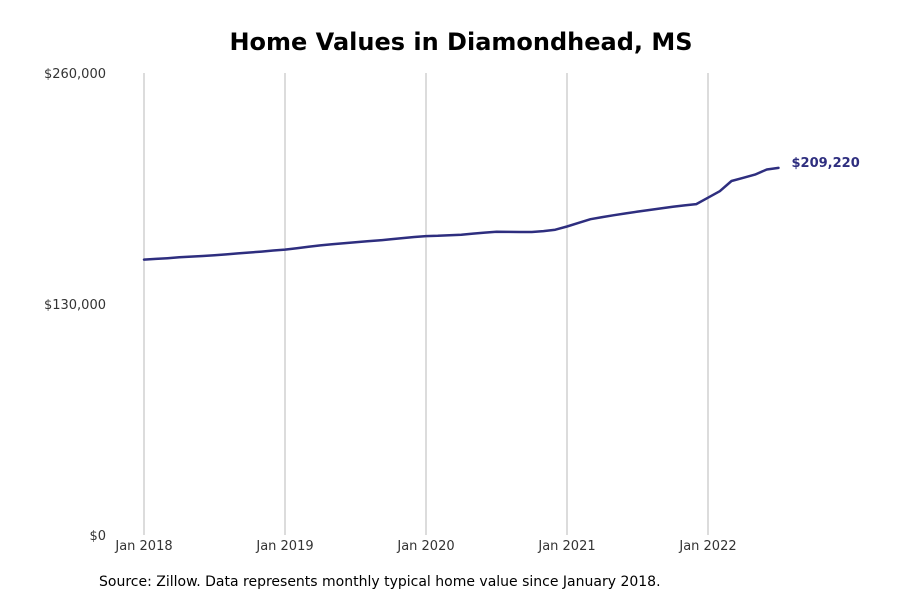 This screenshot has height=600, width=900. I want to click on y-tick-label: $260,000, so click(75, 74).